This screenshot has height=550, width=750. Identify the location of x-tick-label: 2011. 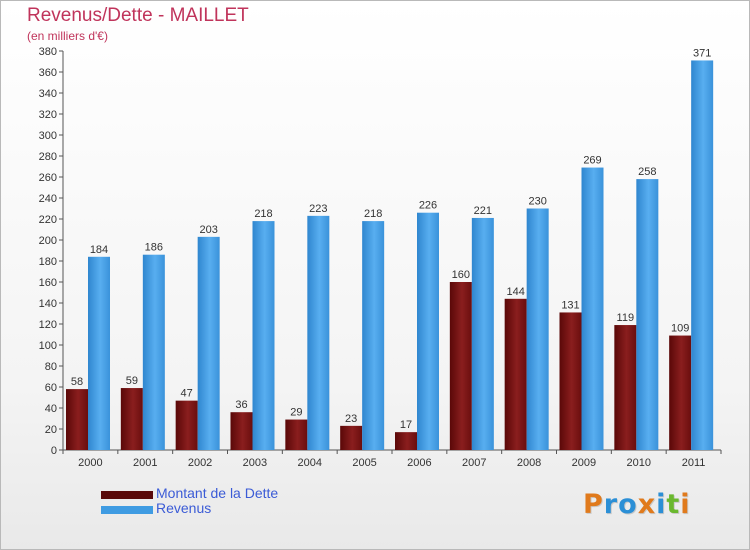
(694, 463).